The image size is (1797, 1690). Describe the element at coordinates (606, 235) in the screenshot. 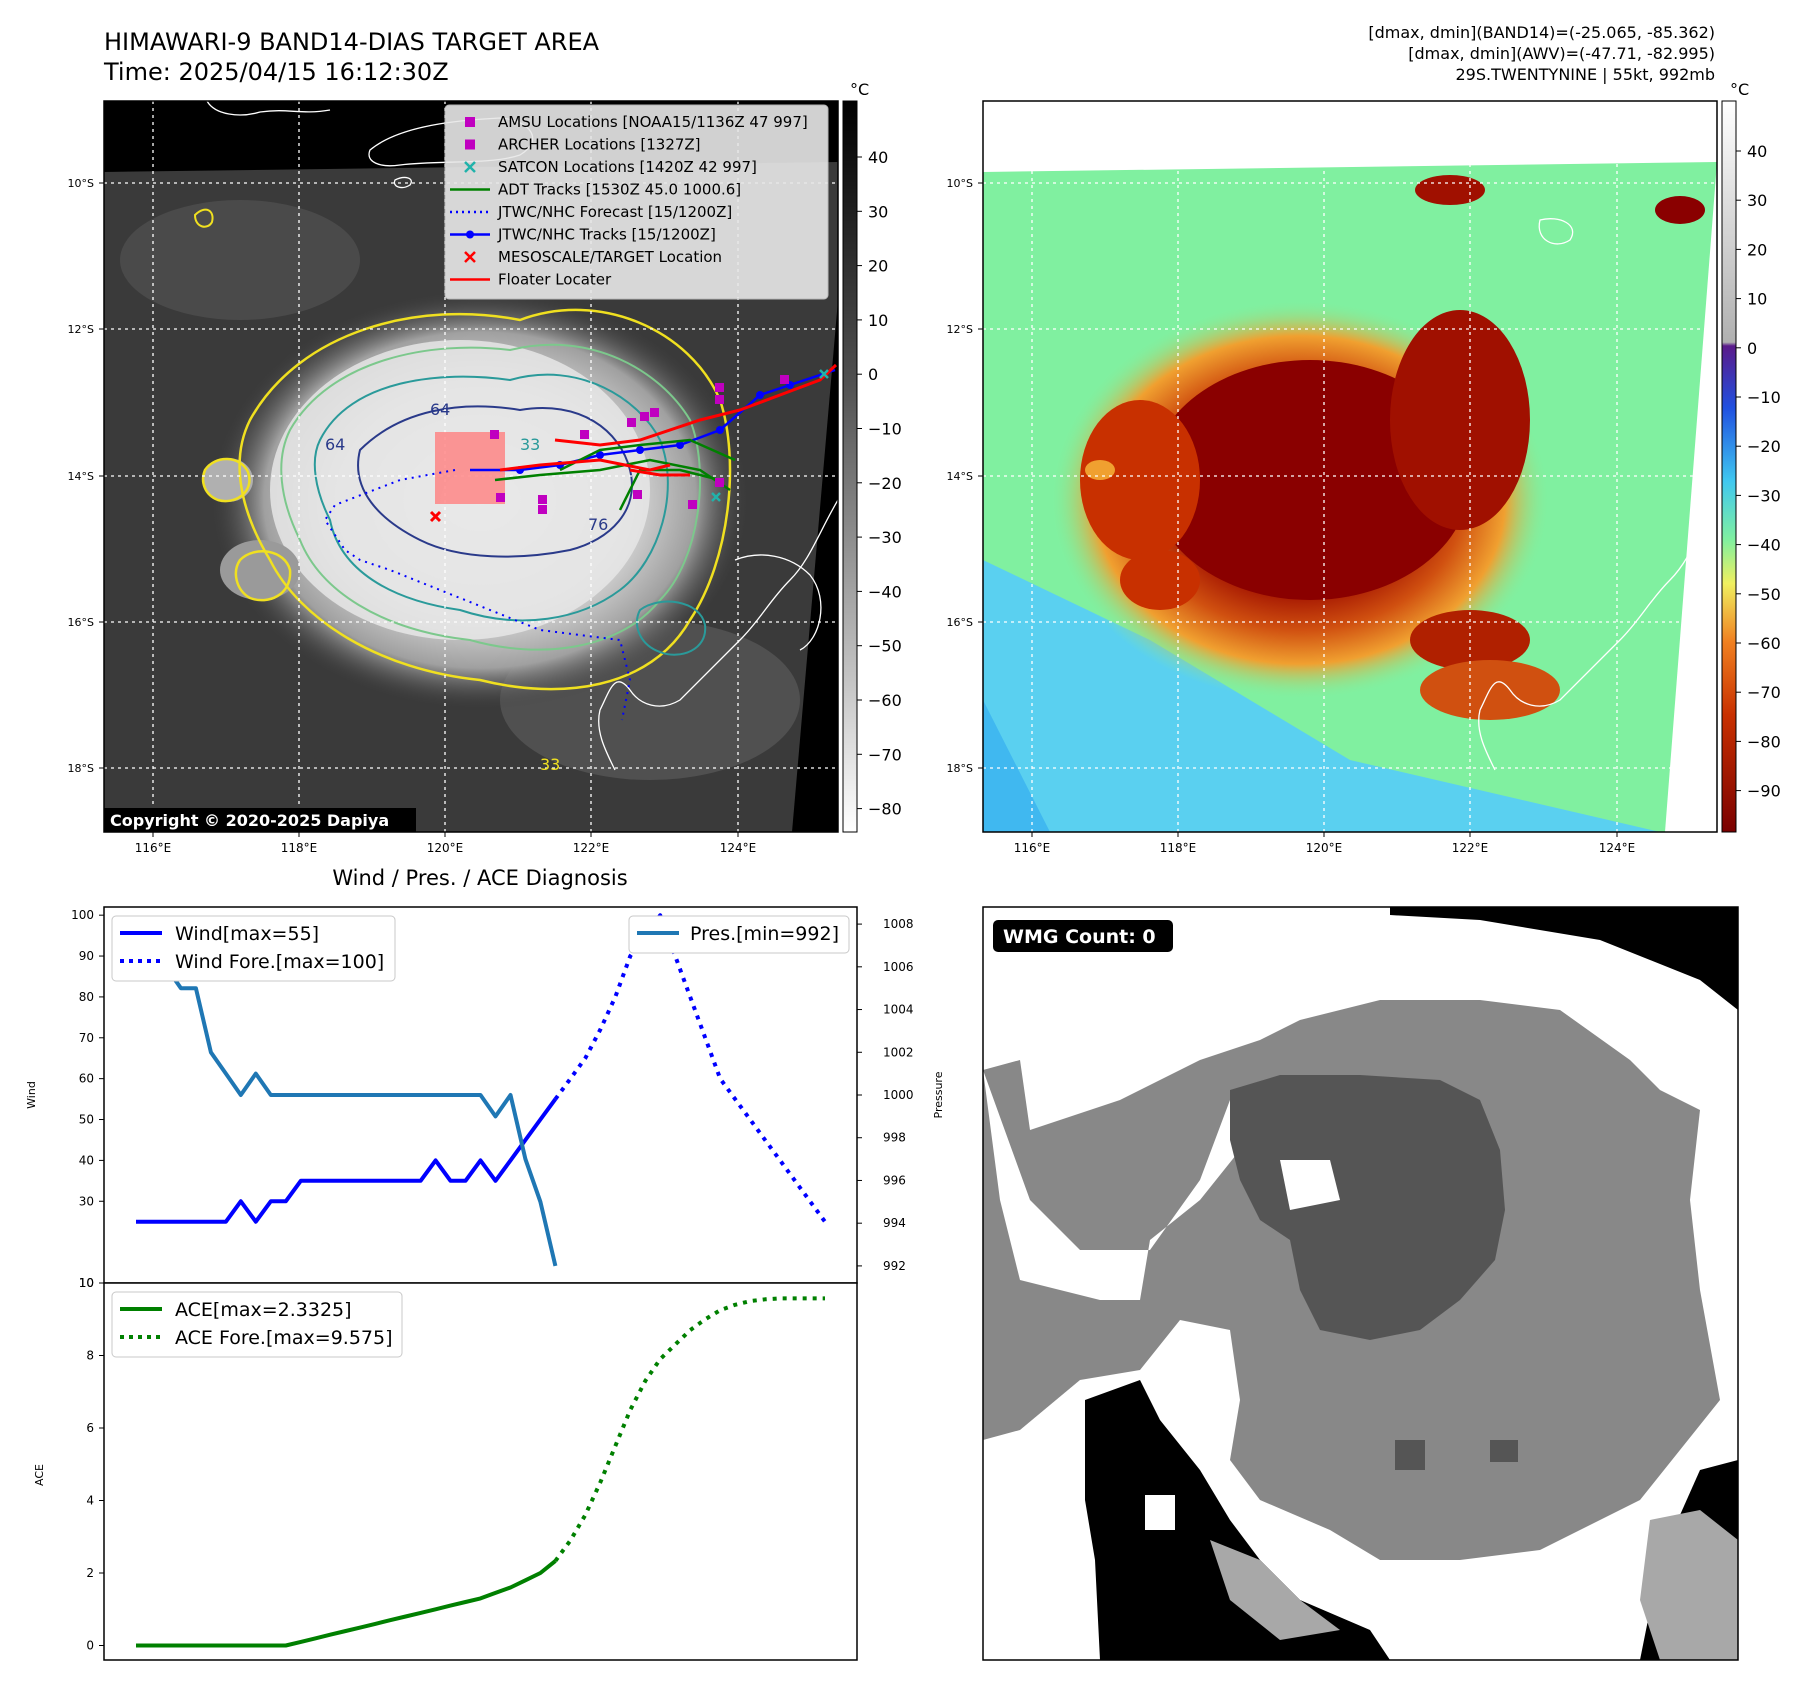

I see `legend-label: JTWC/NHC Tracks [15/1200Z]` at that location.